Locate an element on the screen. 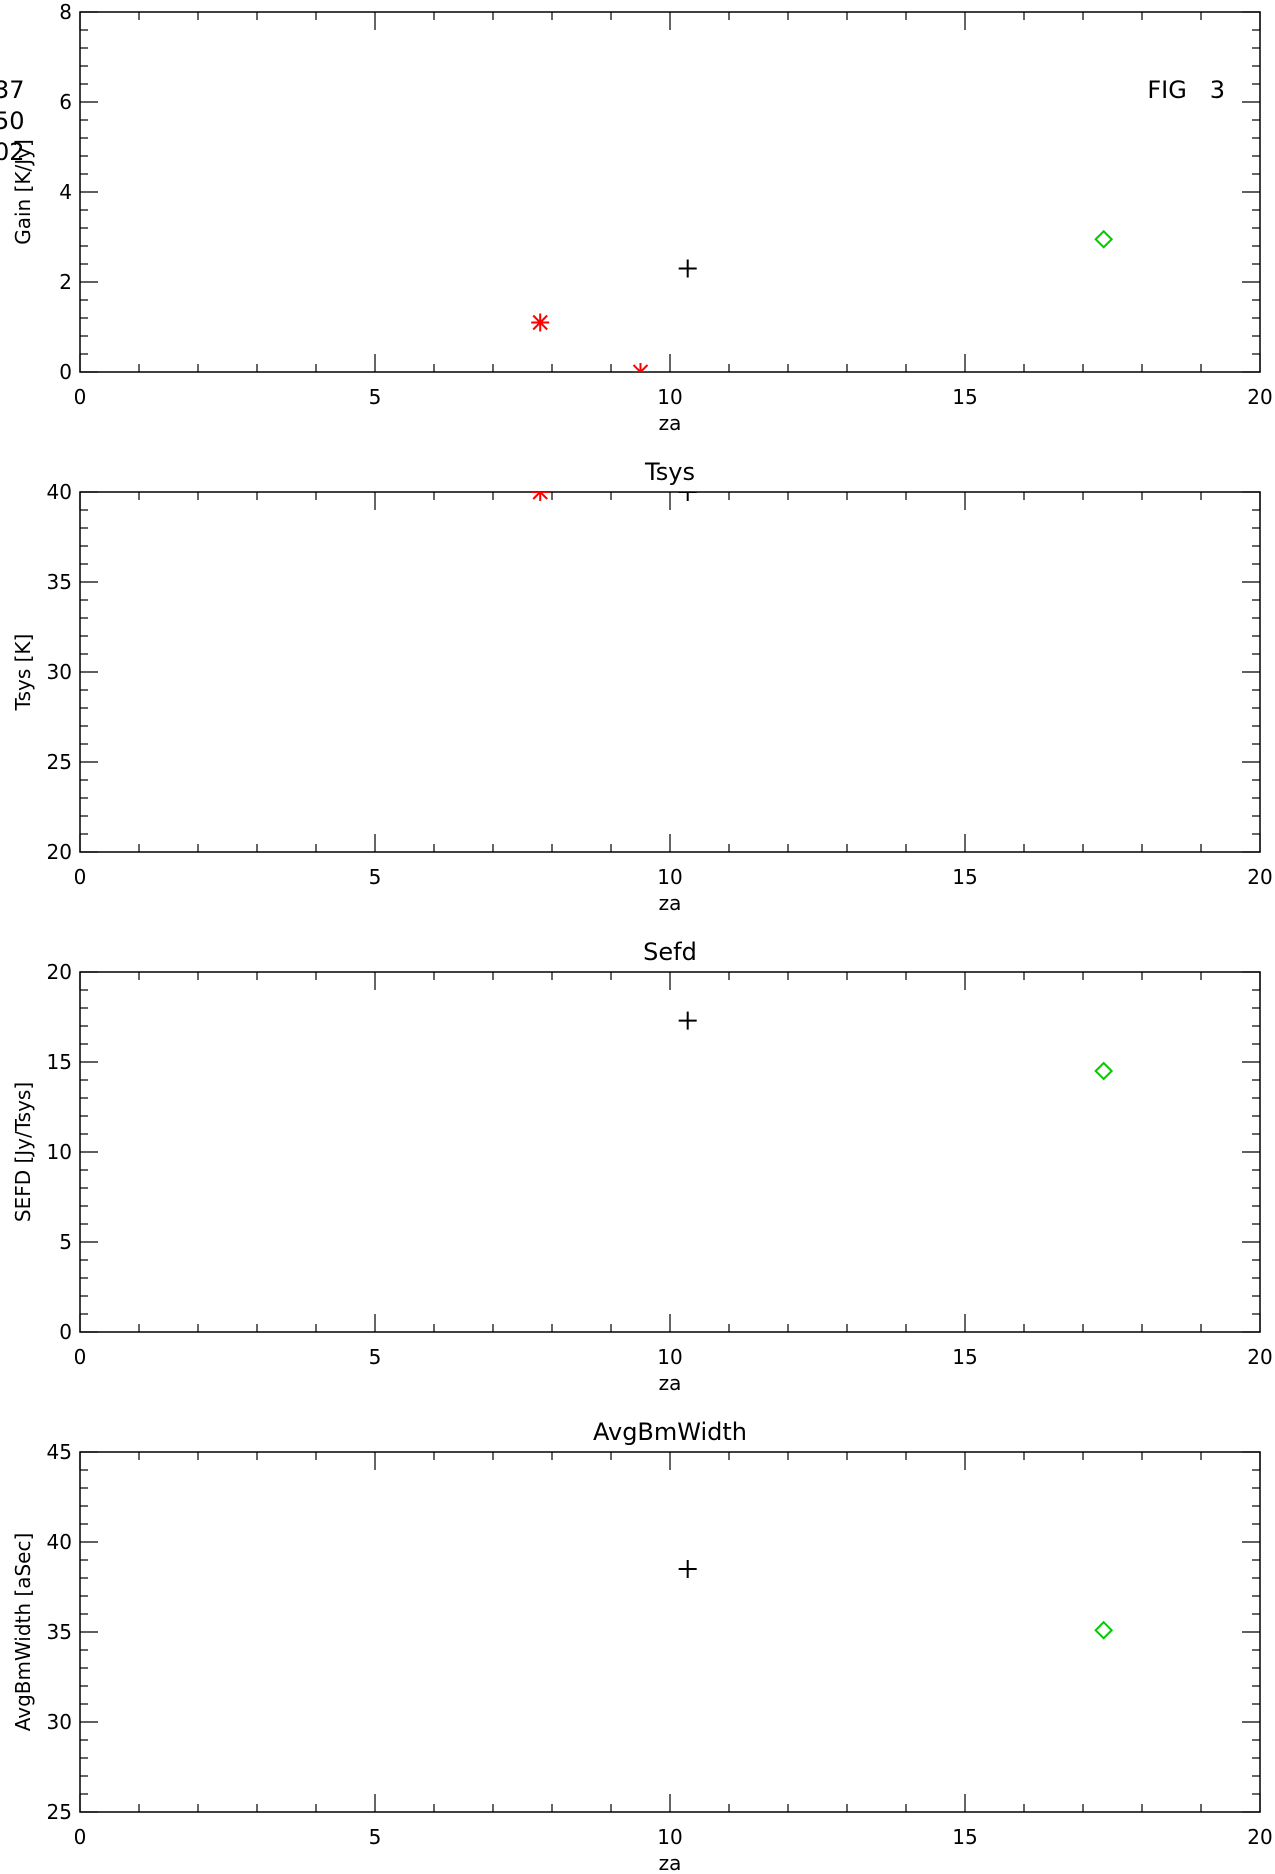 This screenshot has width=1275, height=1874. legend-entry-3: 02 is located at coordinates (12, 152).